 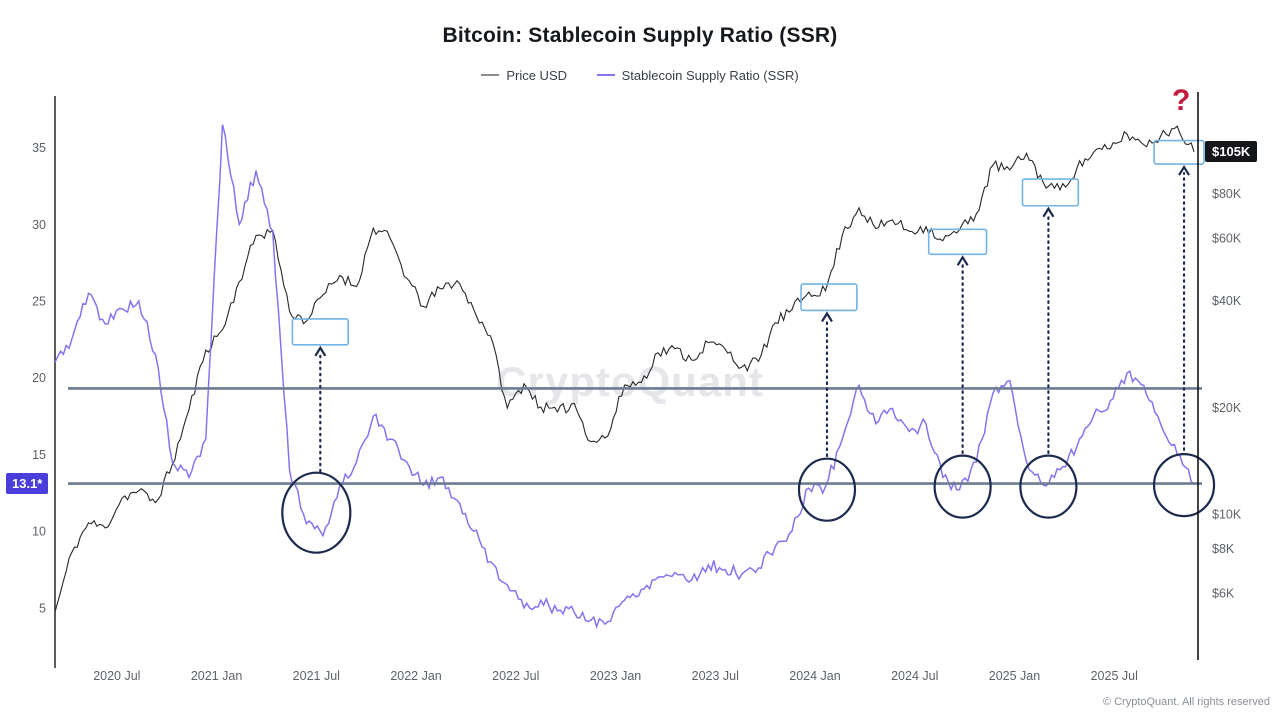 What do you see at coordinates (537, 75) in the screenshot?
I see `legend-label-price-usd: Price USD` at bounding box center [537, 75].